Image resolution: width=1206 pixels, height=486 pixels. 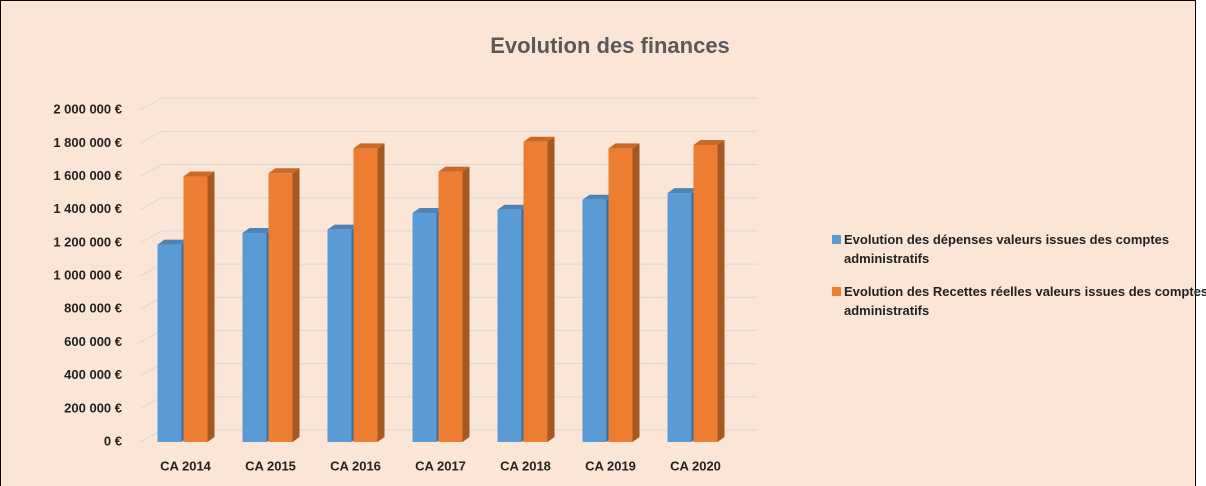 I want to click on y-tick-label: 1 200 000 €, so click(x=87, y=241).